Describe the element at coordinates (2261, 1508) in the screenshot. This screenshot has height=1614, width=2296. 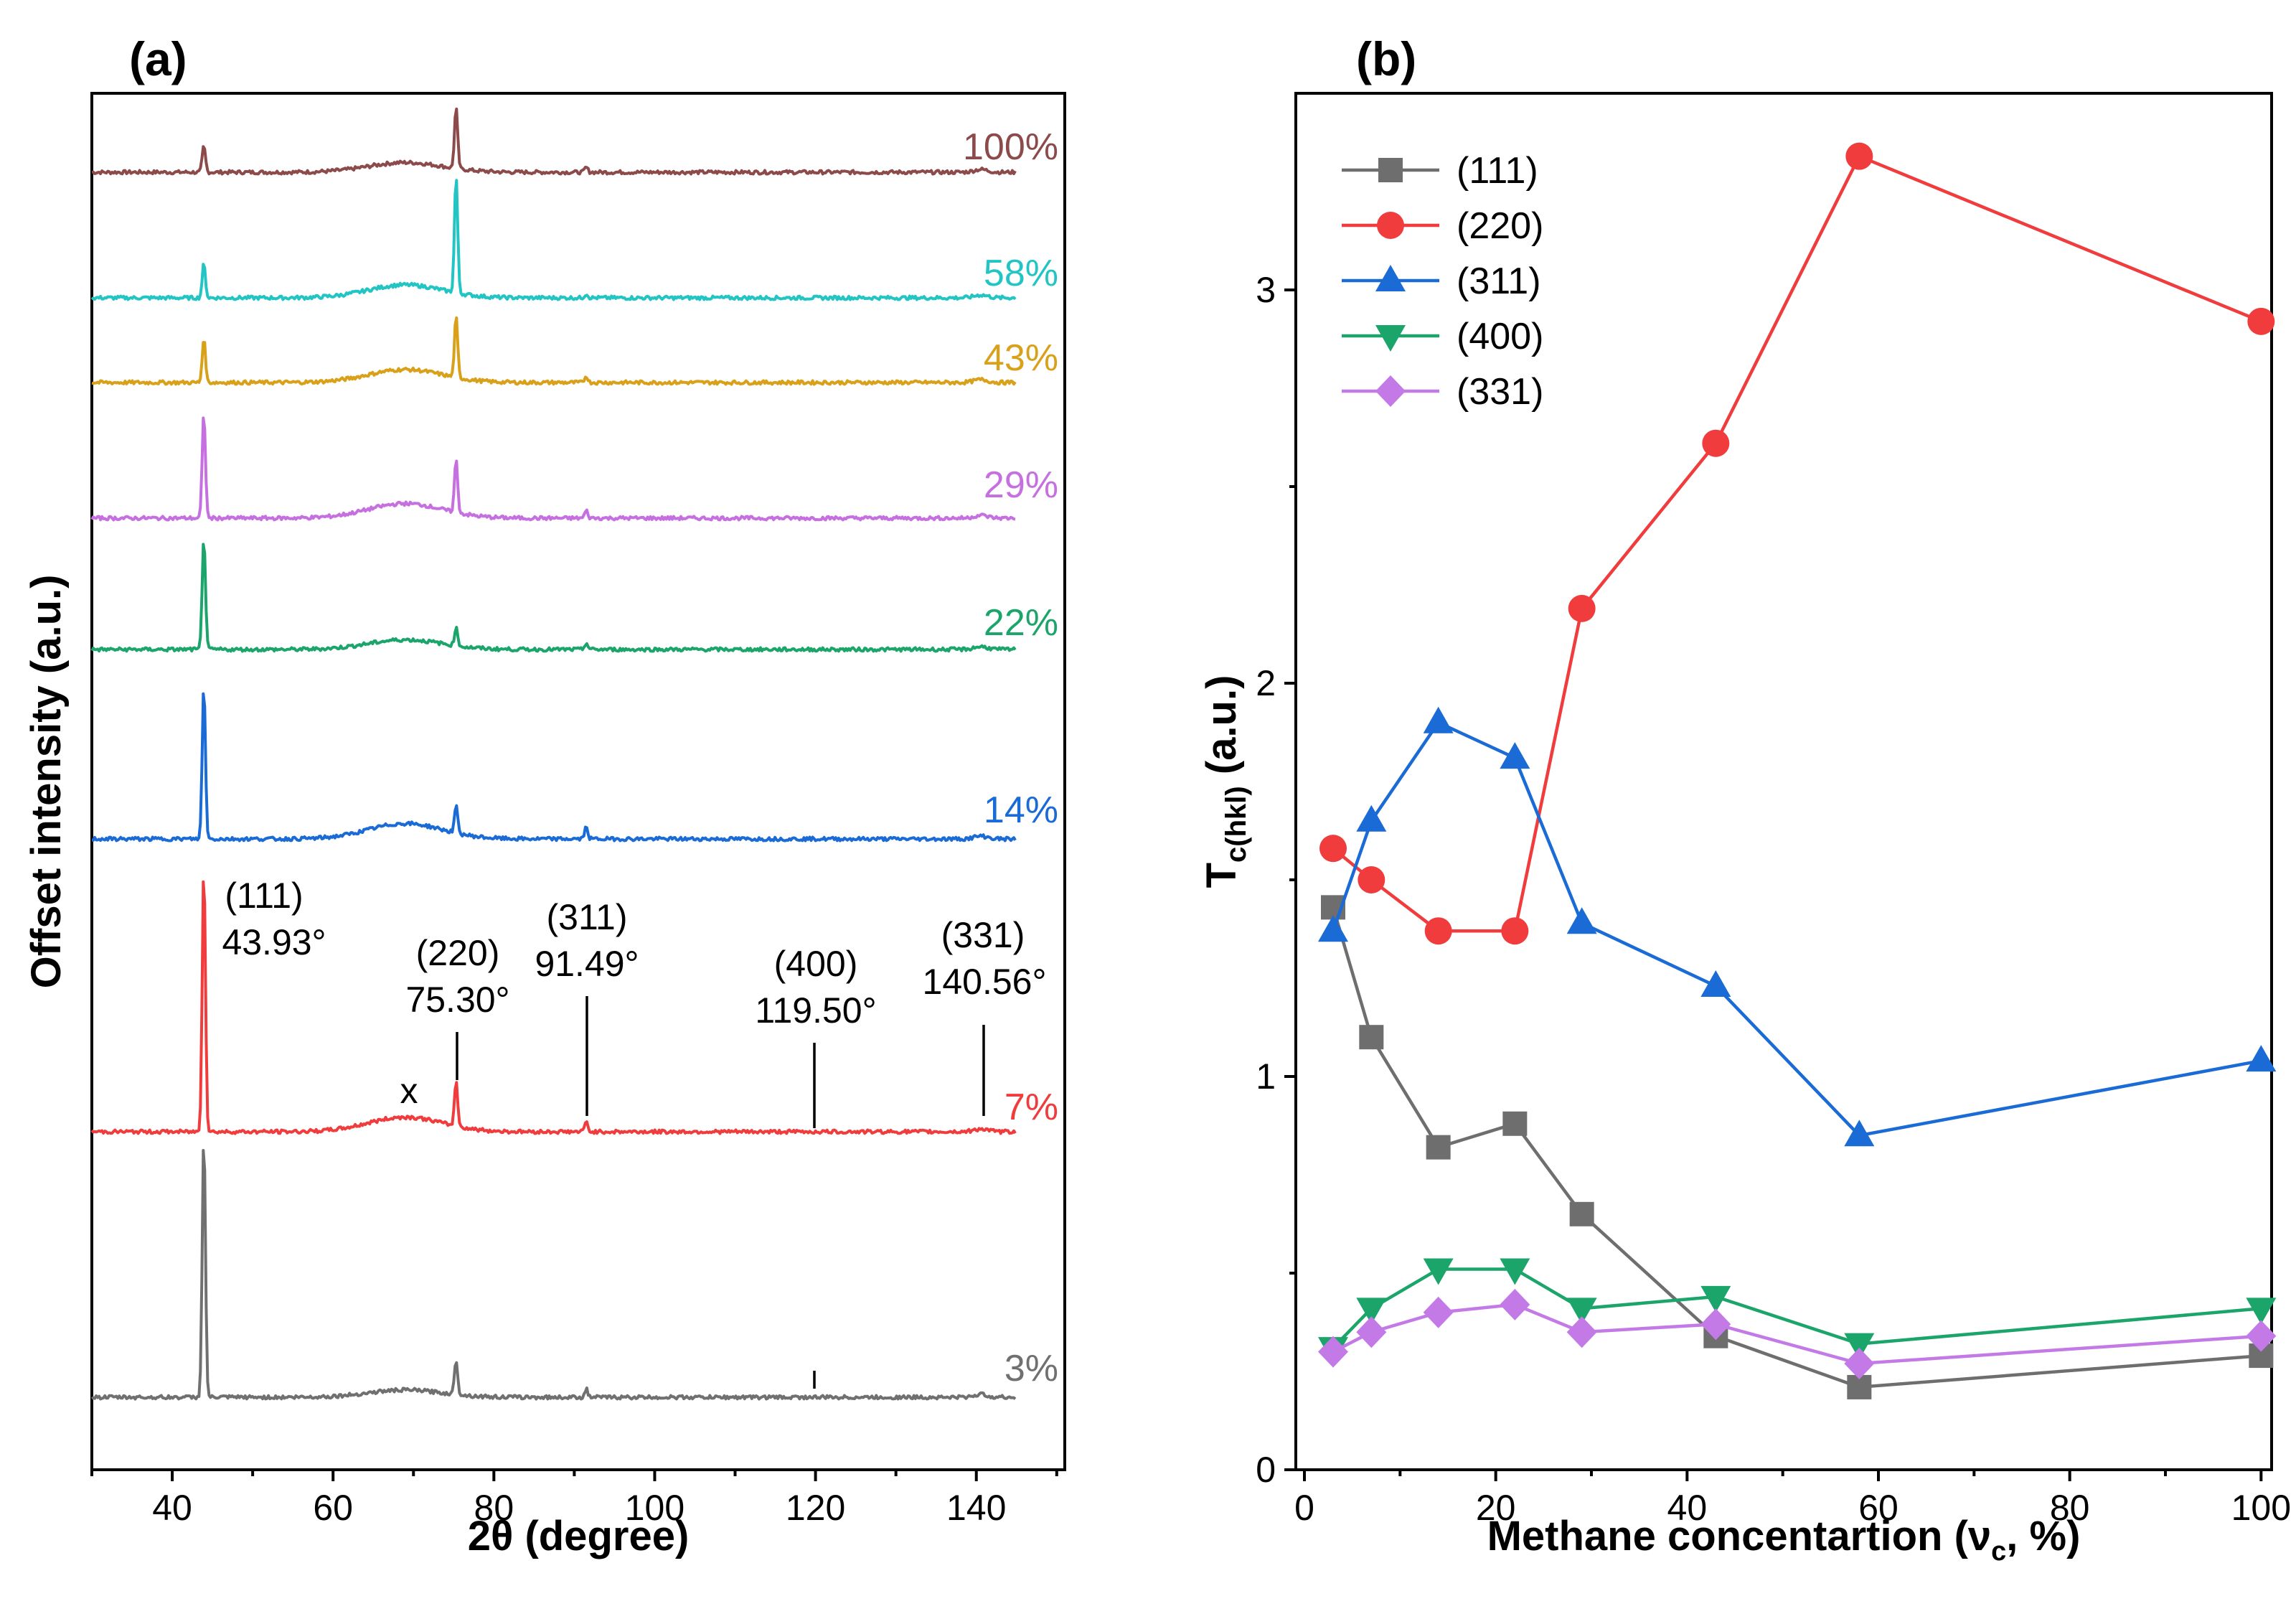
I see `b-x-tick-label: 100` at that location.